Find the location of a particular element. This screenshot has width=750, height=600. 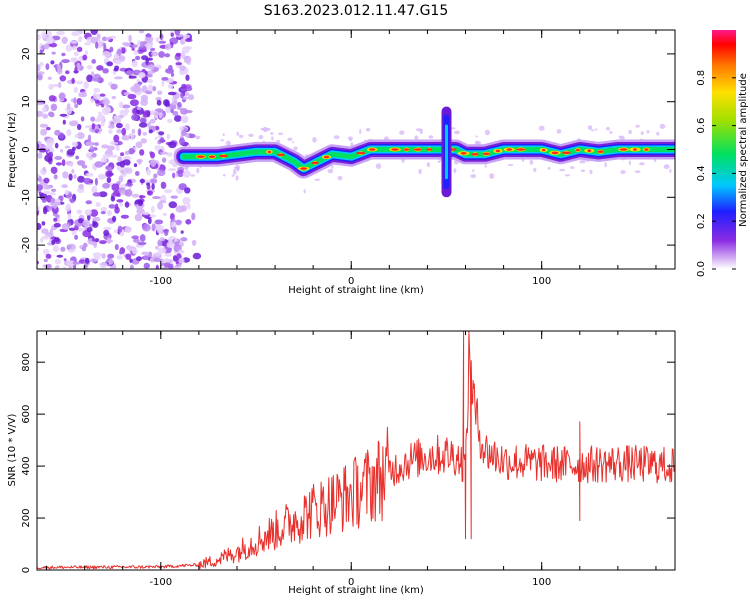

spectrogram-xlabel: Height of straight line (km) is located at coordinates (356, 290).